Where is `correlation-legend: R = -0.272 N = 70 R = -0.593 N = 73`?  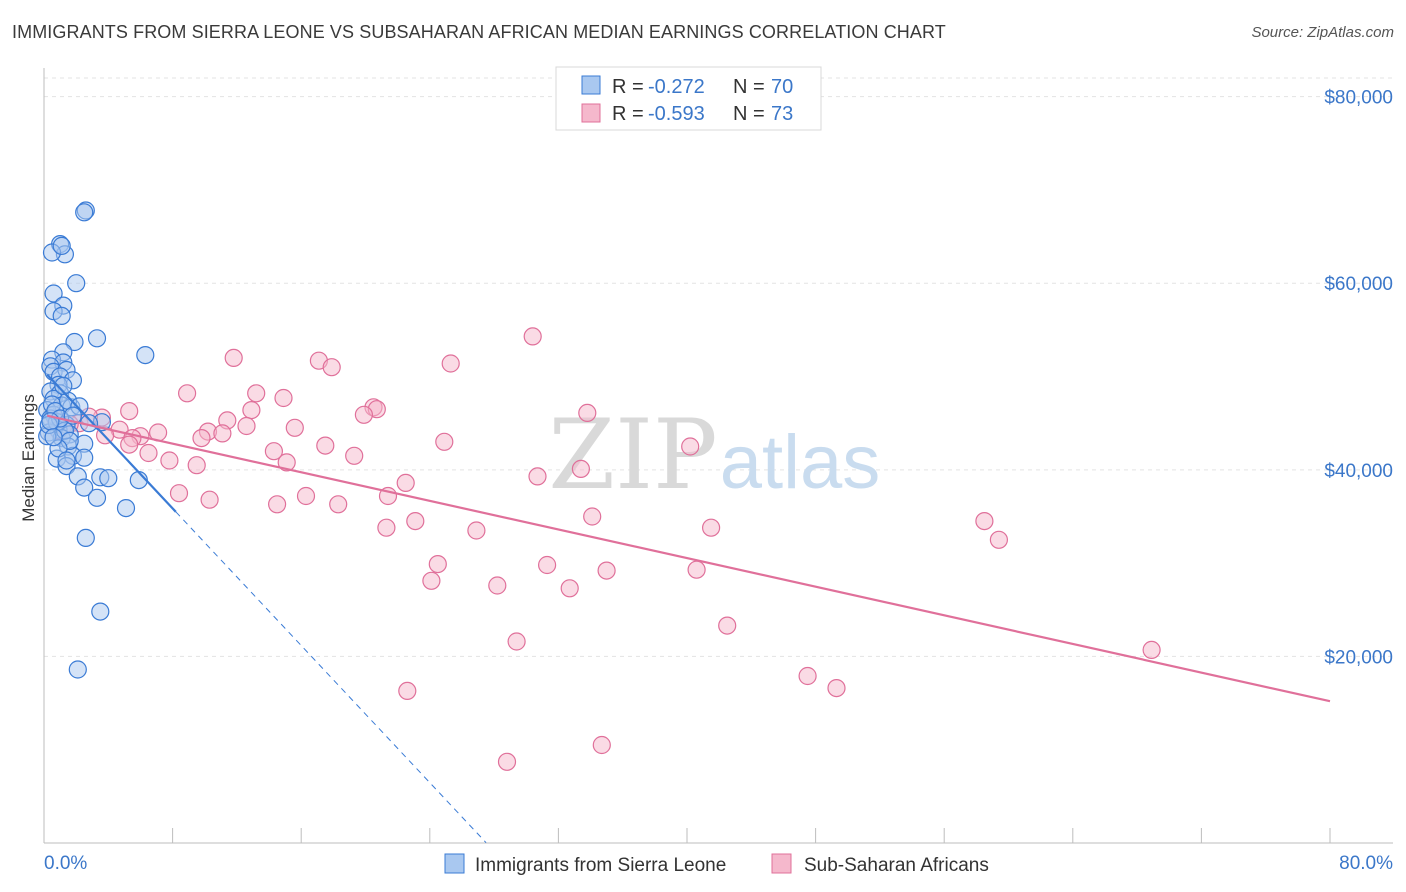
correlation-legend: R = -0.272 N = 70 R = -0.593 N = 73 is located at coordinates (688, 98).